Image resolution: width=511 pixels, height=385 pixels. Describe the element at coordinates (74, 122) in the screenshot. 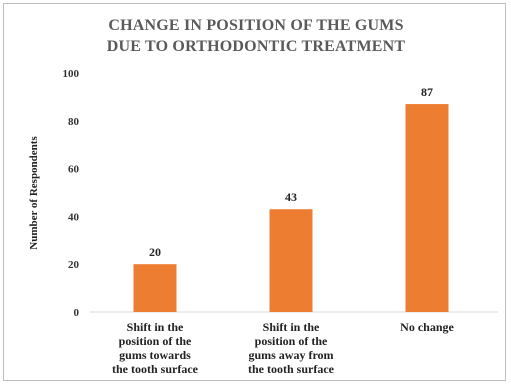

I see `y-tick-label: 80` at that location.